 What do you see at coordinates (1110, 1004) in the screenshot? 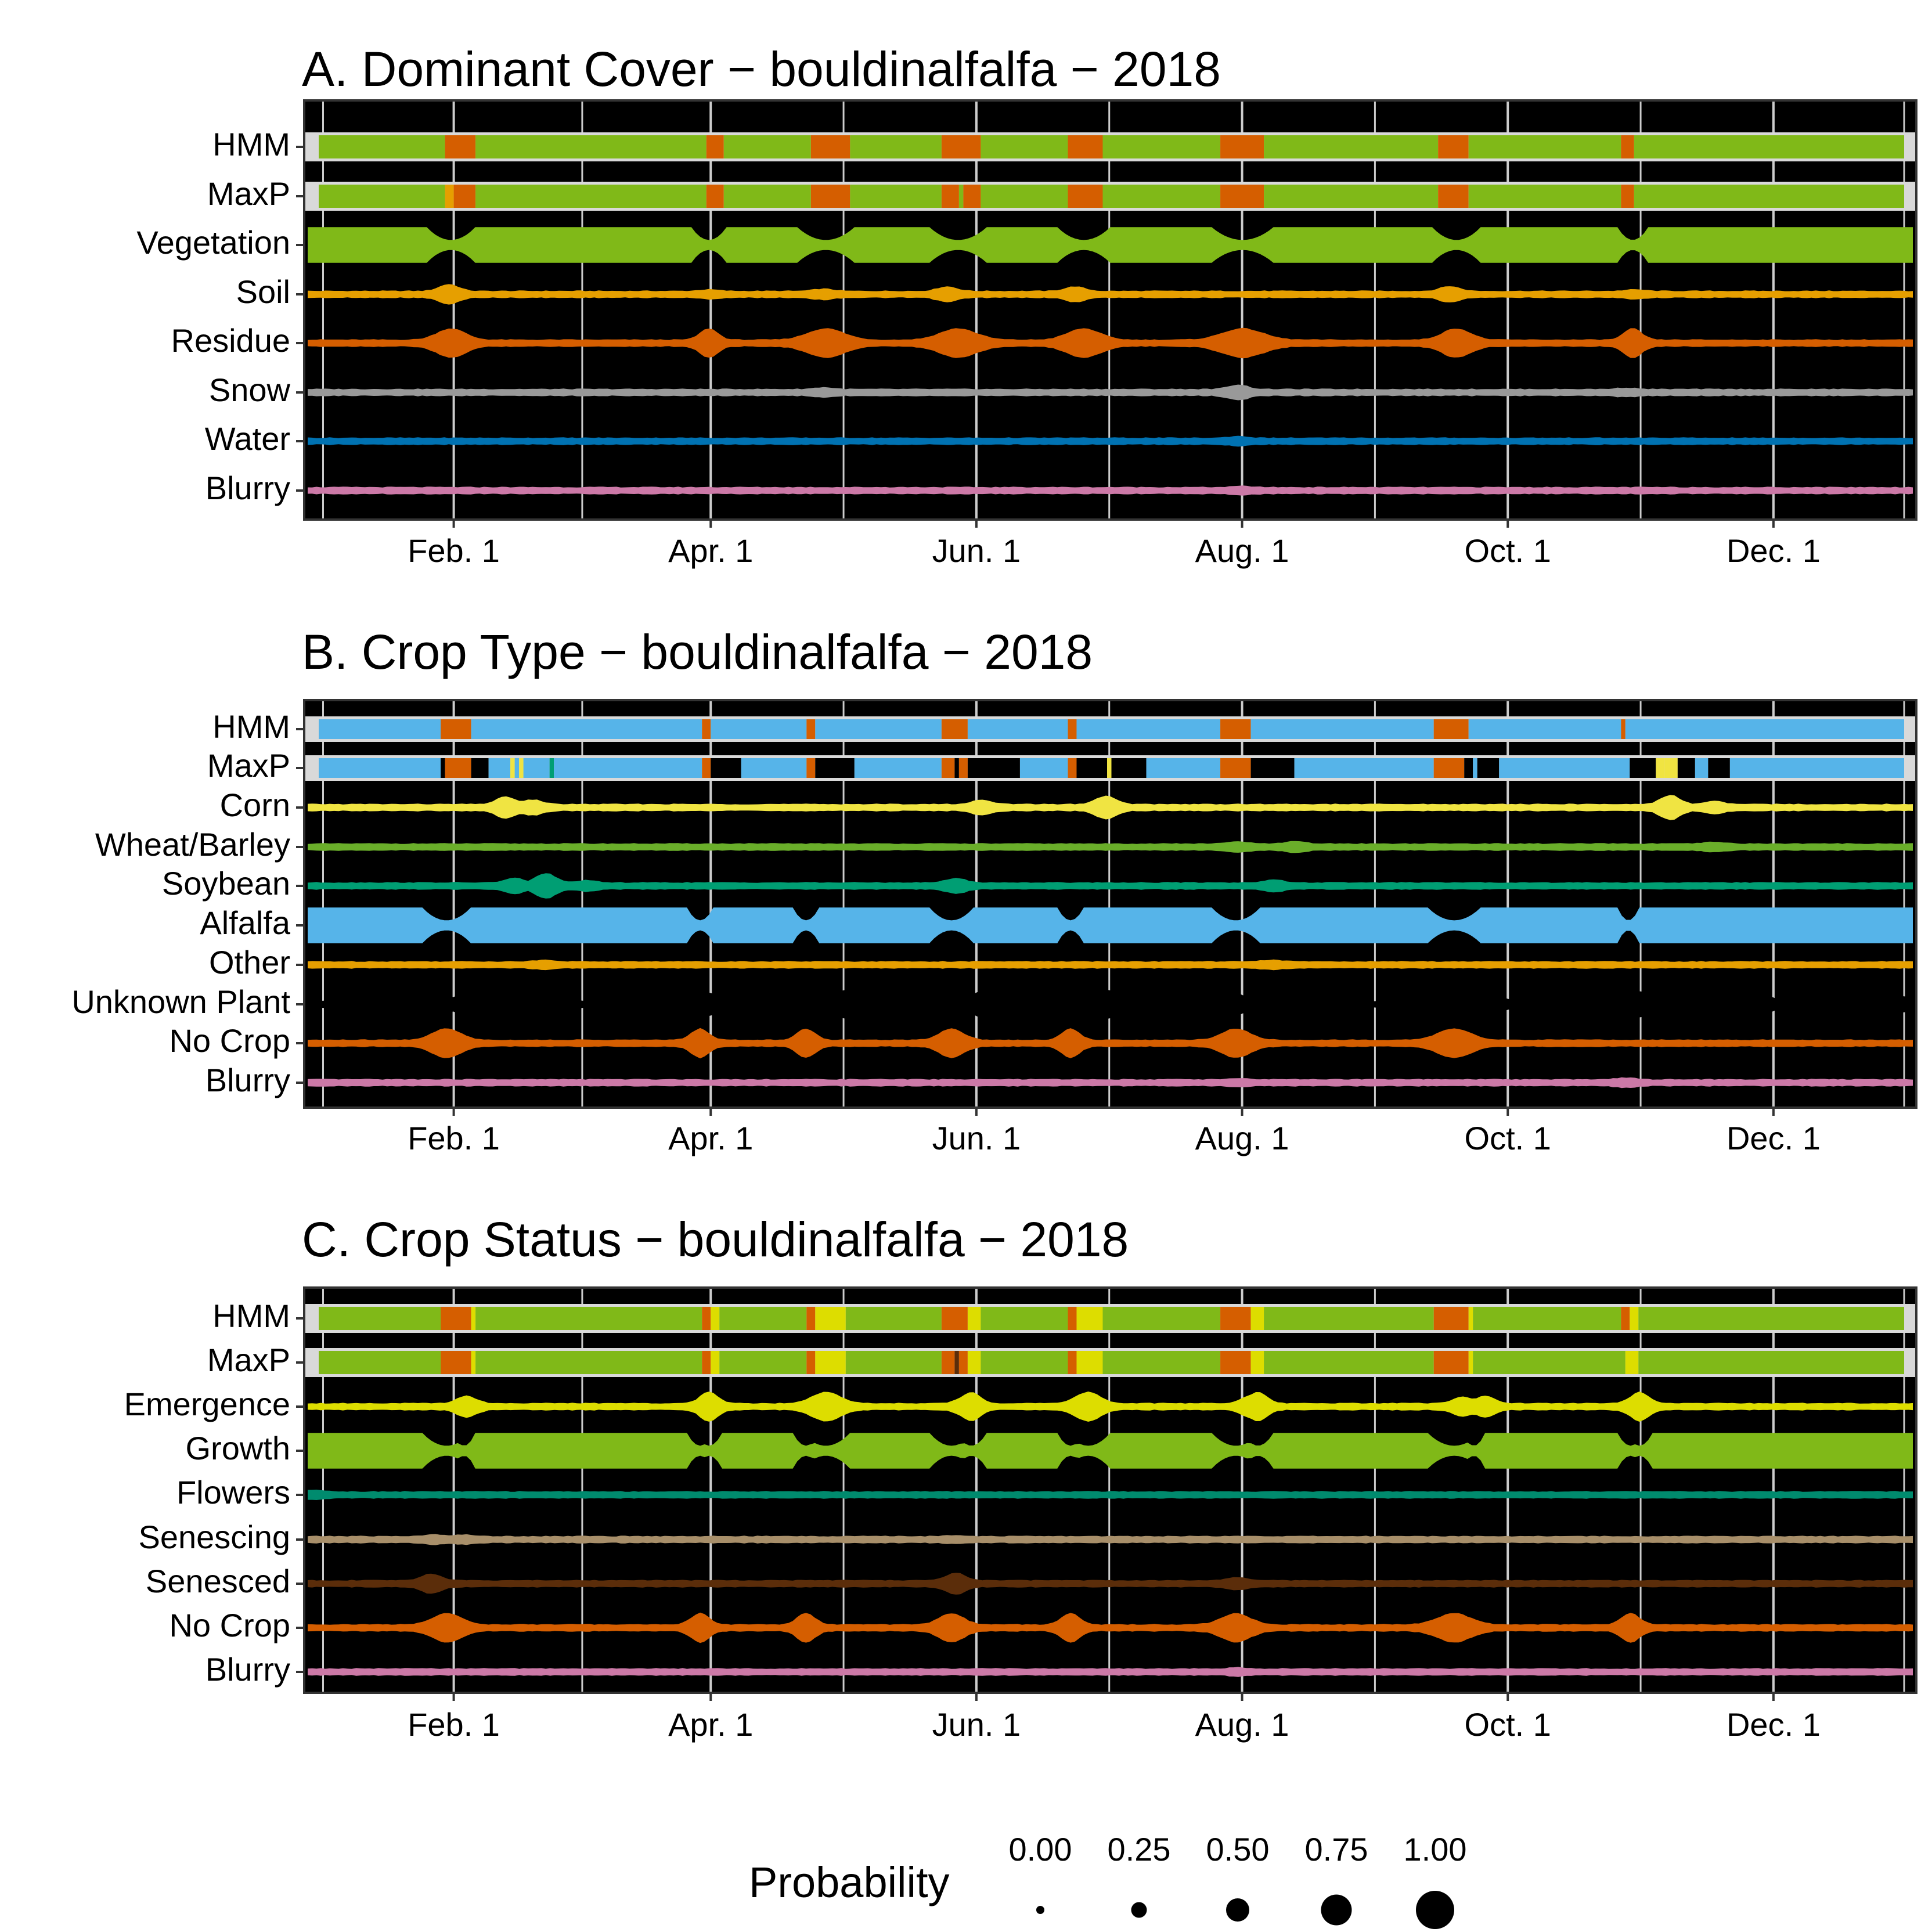
I see `prob-ribbon-unknown-plant` at bounding box center [1110, 1004].